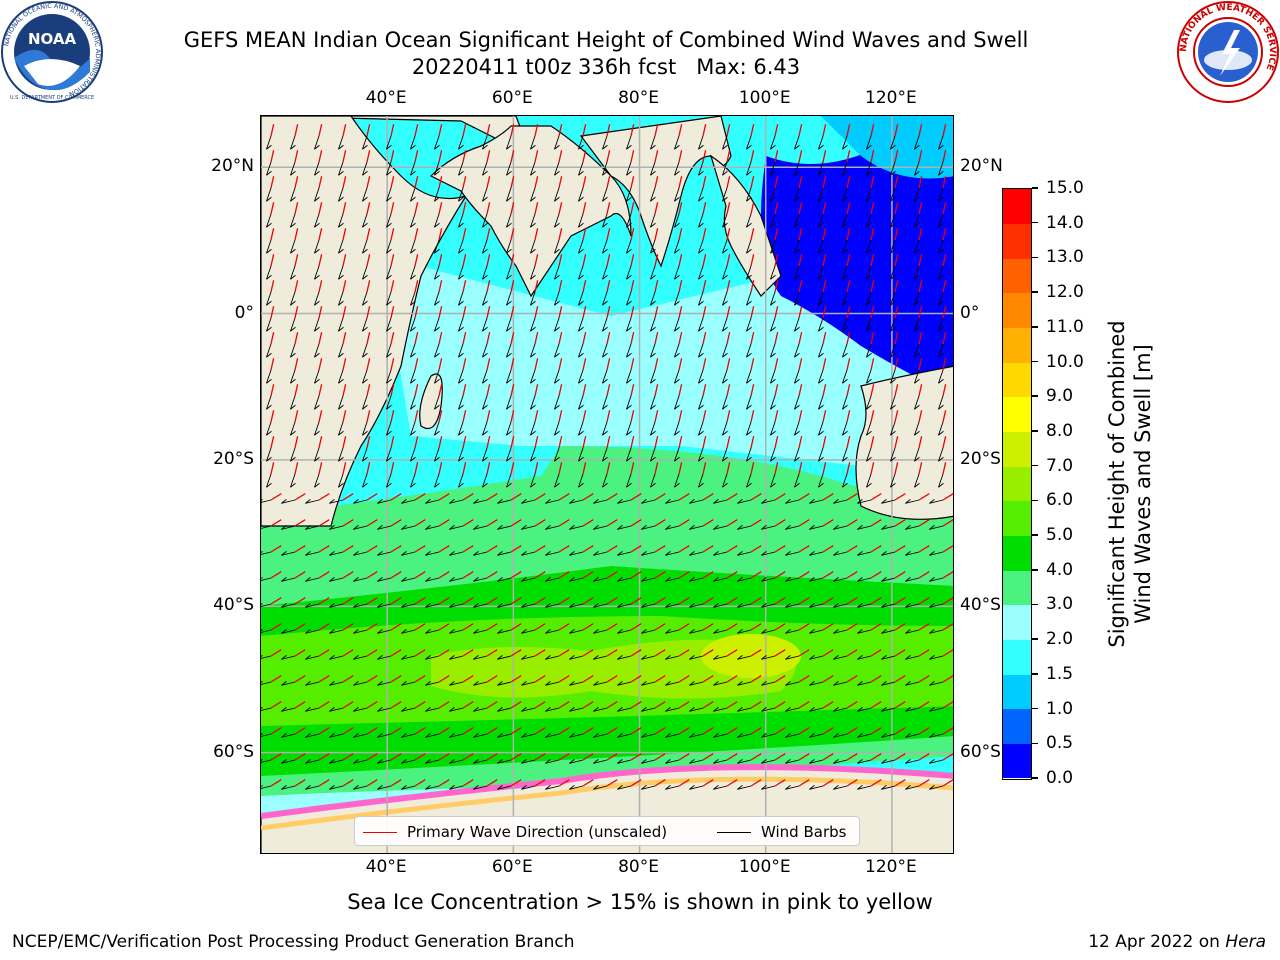 The image size is (1280, 960). I want to click on legend-swatch-wave, so click(380, 832).